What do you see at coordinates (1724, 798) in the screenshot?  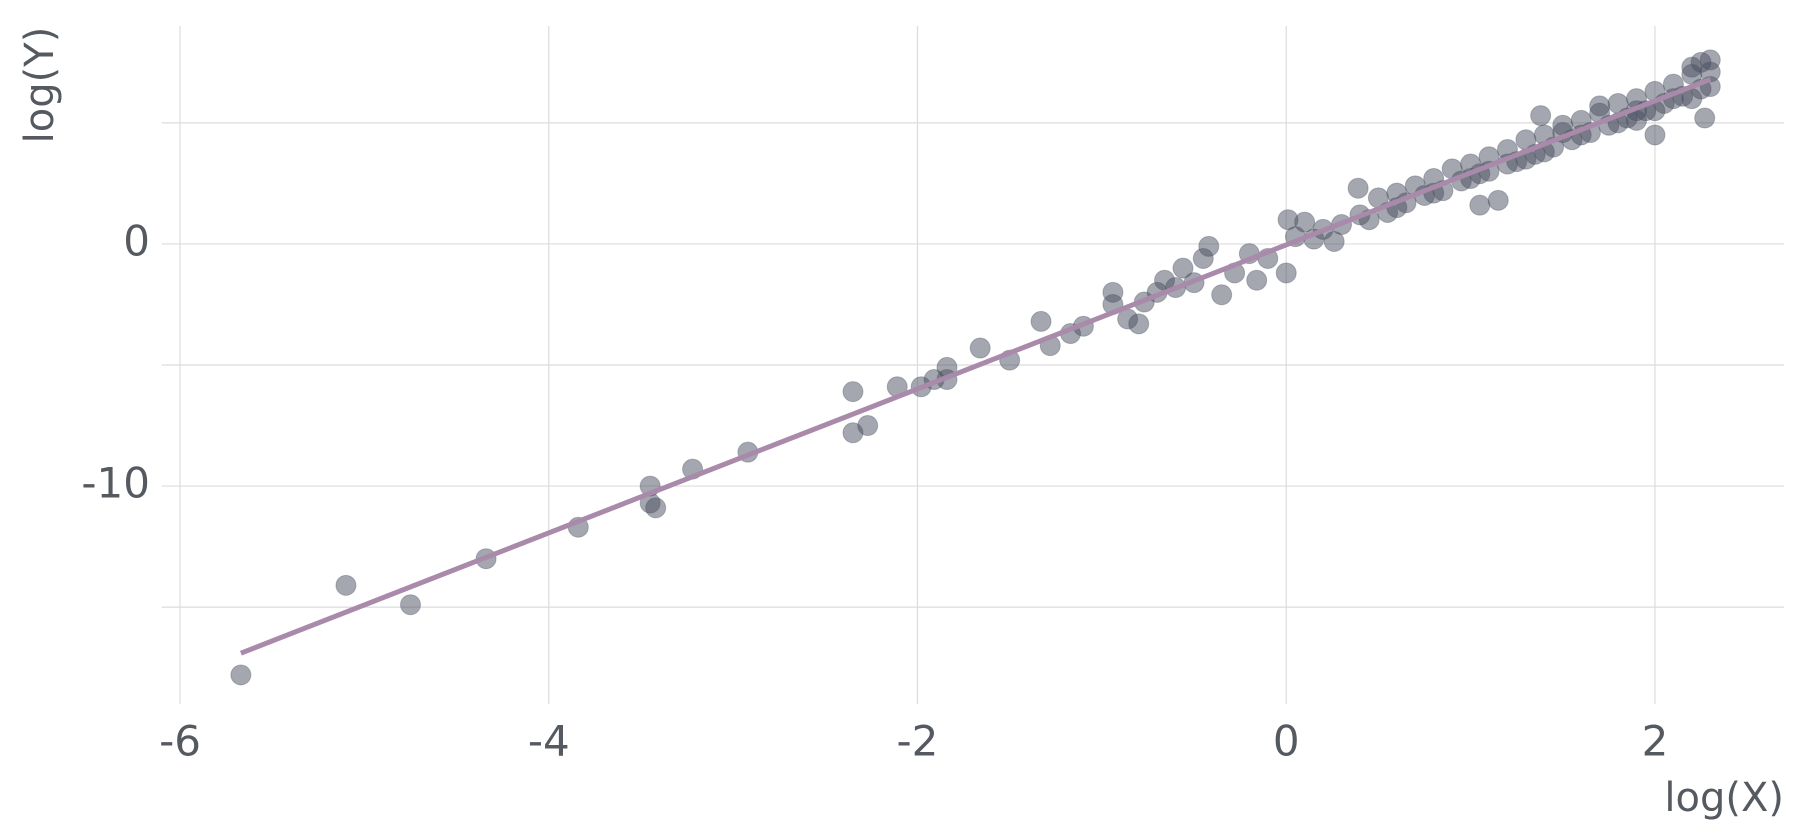 I see `x-axis-title: log(X)` at bounding box center [1724, 798].